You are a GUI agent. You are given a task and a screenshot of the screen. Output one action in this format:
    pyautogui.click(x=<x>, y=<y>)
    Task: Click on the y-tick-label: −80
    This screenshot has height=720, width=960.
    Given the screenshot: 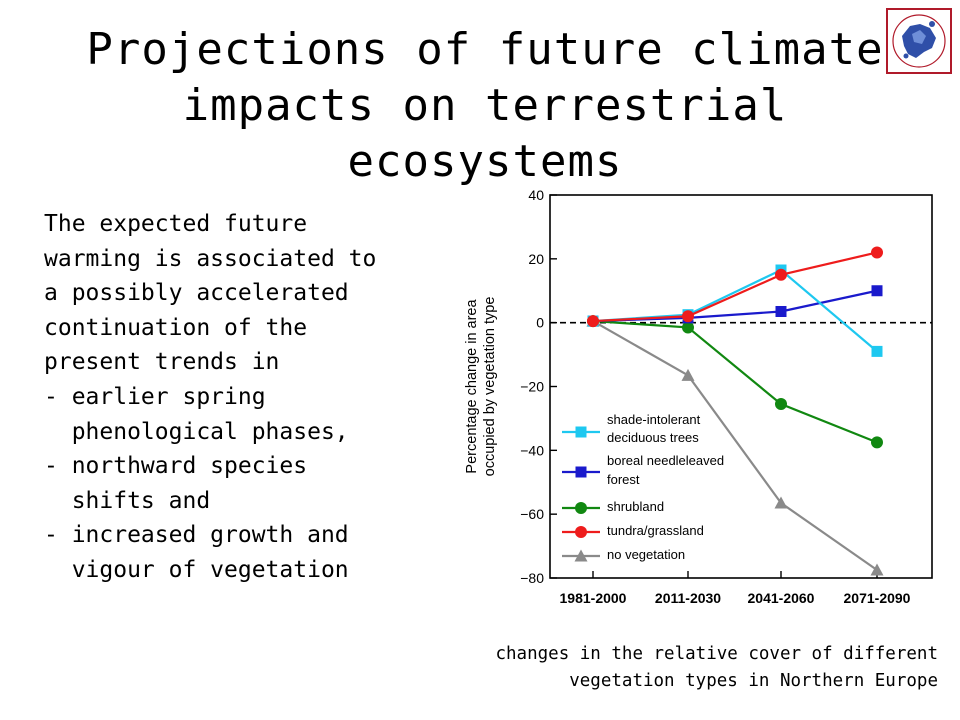 What is the action you would take?
    pyautogui.click(x=532, y=578)
    